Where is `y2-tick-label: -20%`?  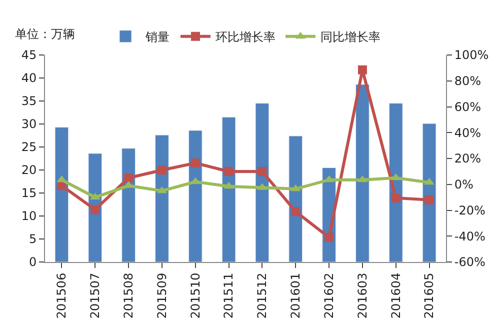
y2-tick-label: -20% is located at coordinates (470, 210).